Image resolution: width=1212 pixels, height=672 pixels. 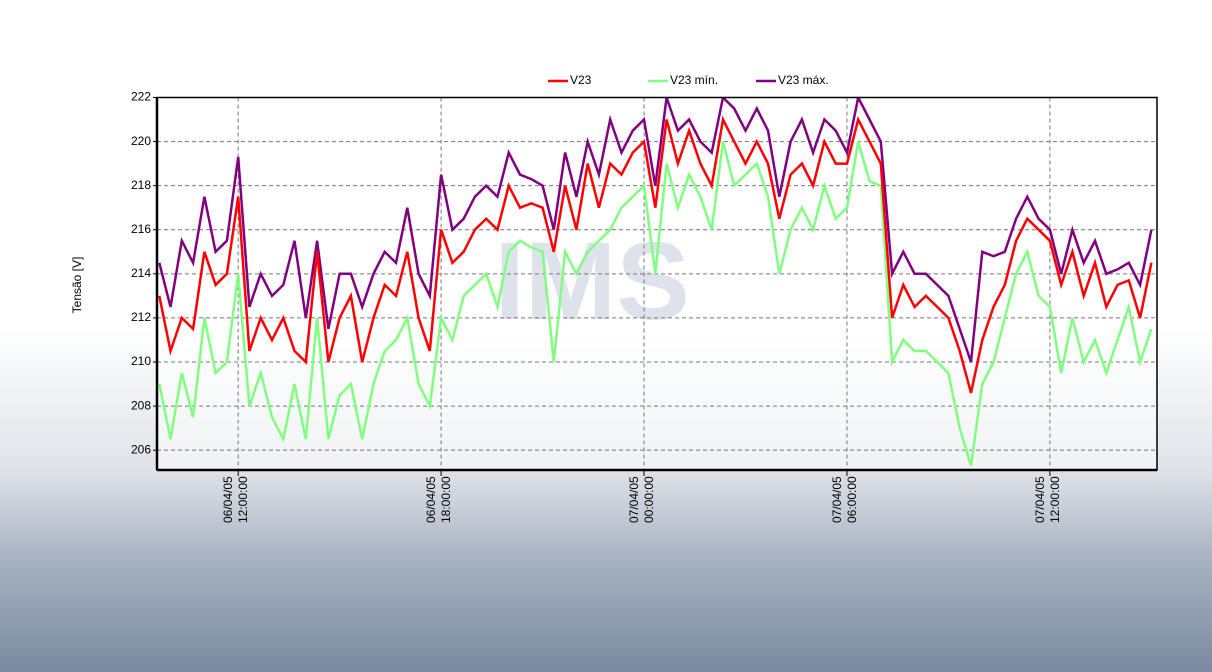 What do you see at coordinates (236, 499) in the screenshot?
I see `x-tick-label: 06/04/05 12:00:00` at bounding box center [236, 499].